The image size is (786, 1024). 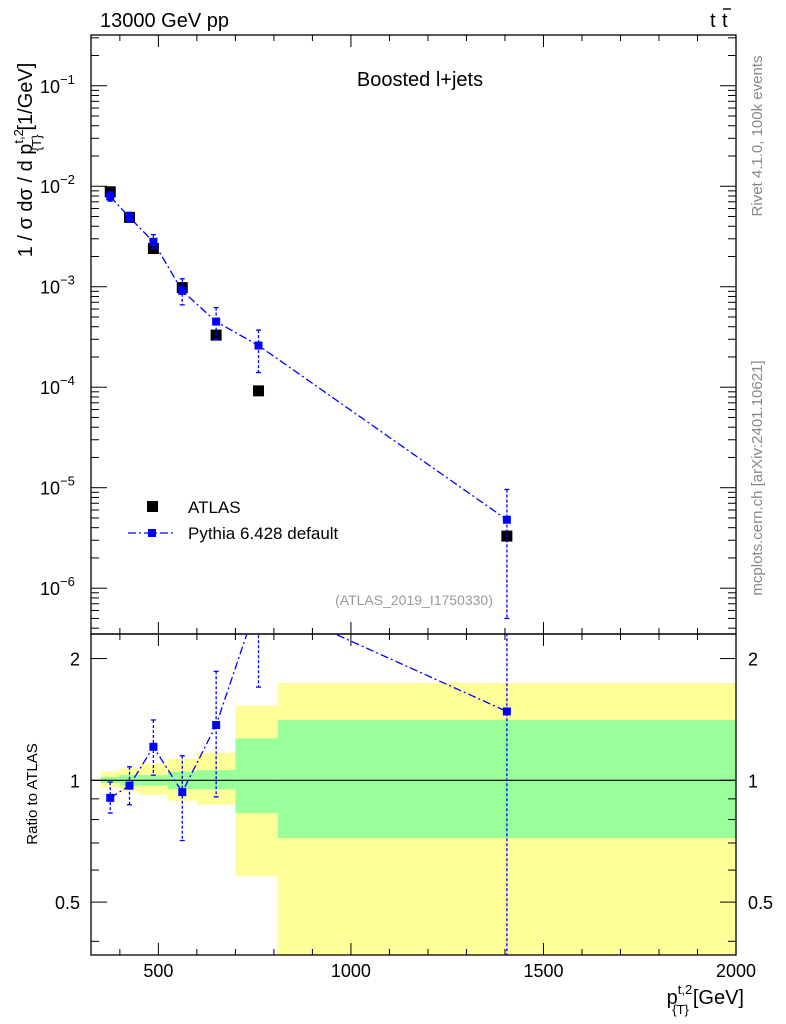 What do you see at coordinates (685, 989) in the screenshot?
I see `x-axis-title-sup: t,2` at bounding box center [685, 989].